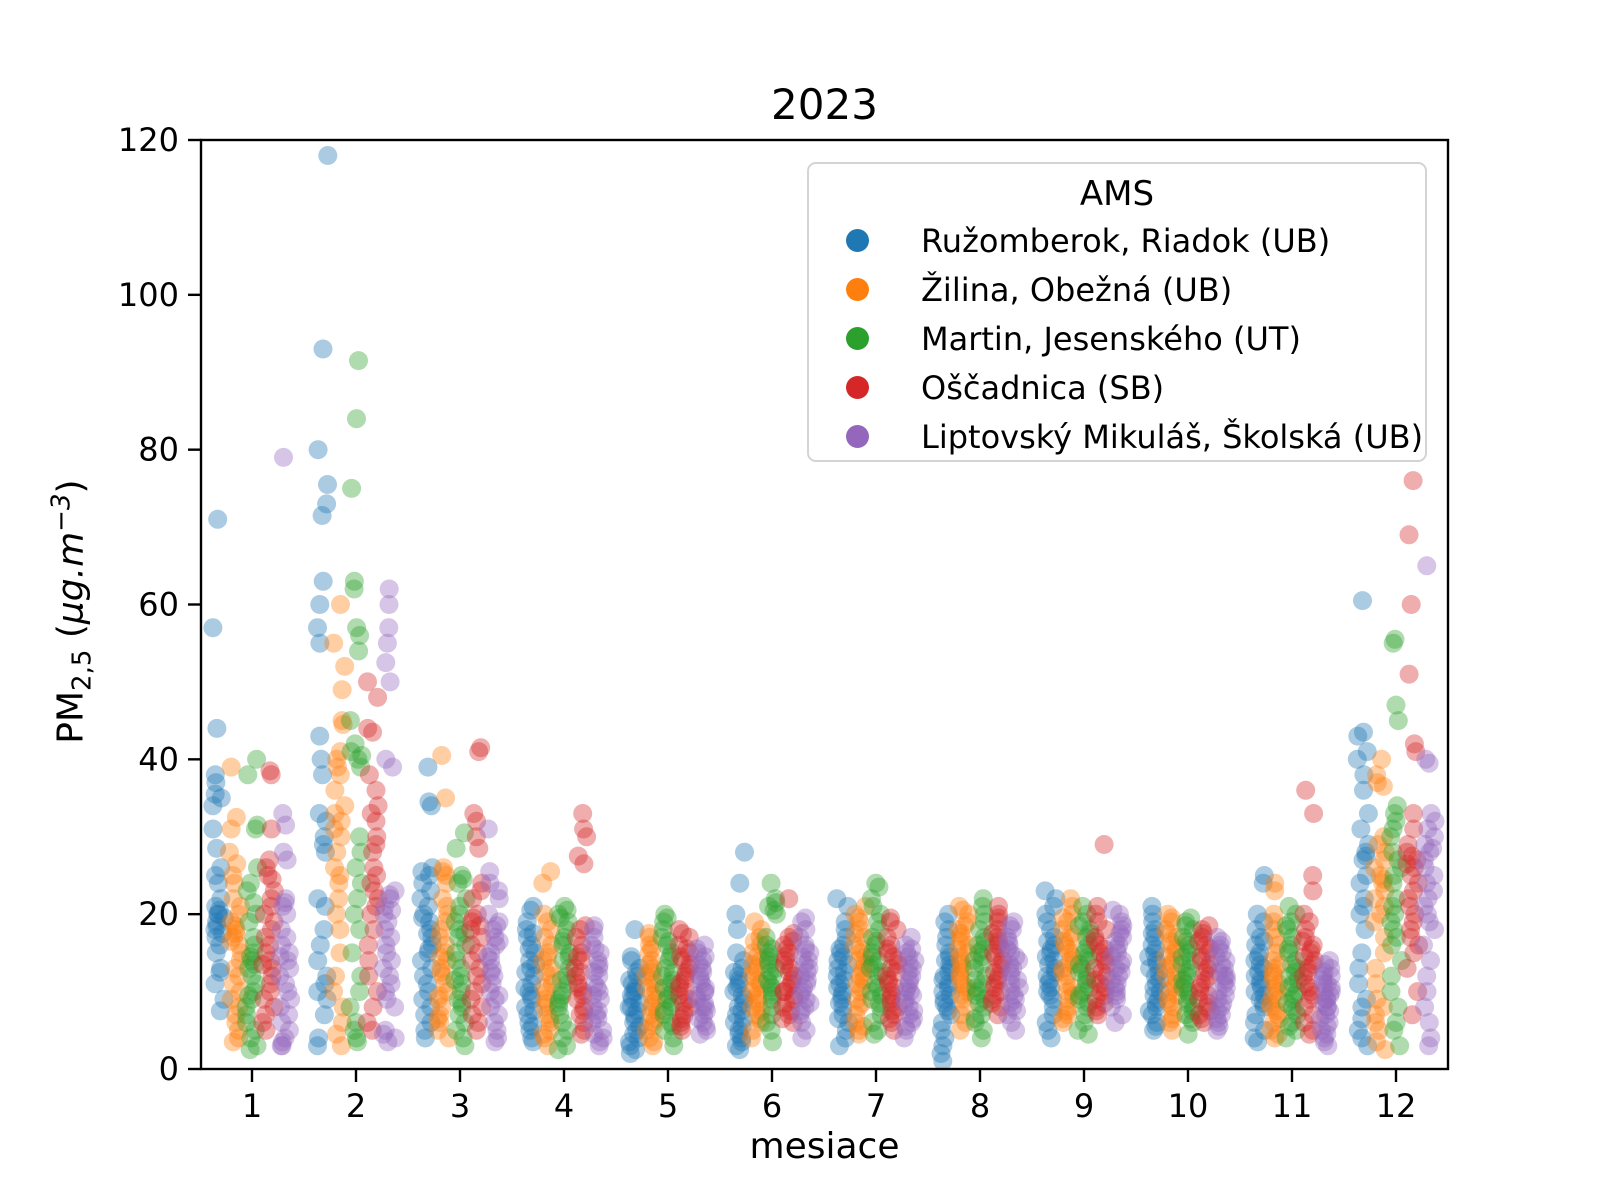 Image resolution: width=1600 pixels, height=1200 pixels. I want to click on legend-marker-icon, so click(857, 436).